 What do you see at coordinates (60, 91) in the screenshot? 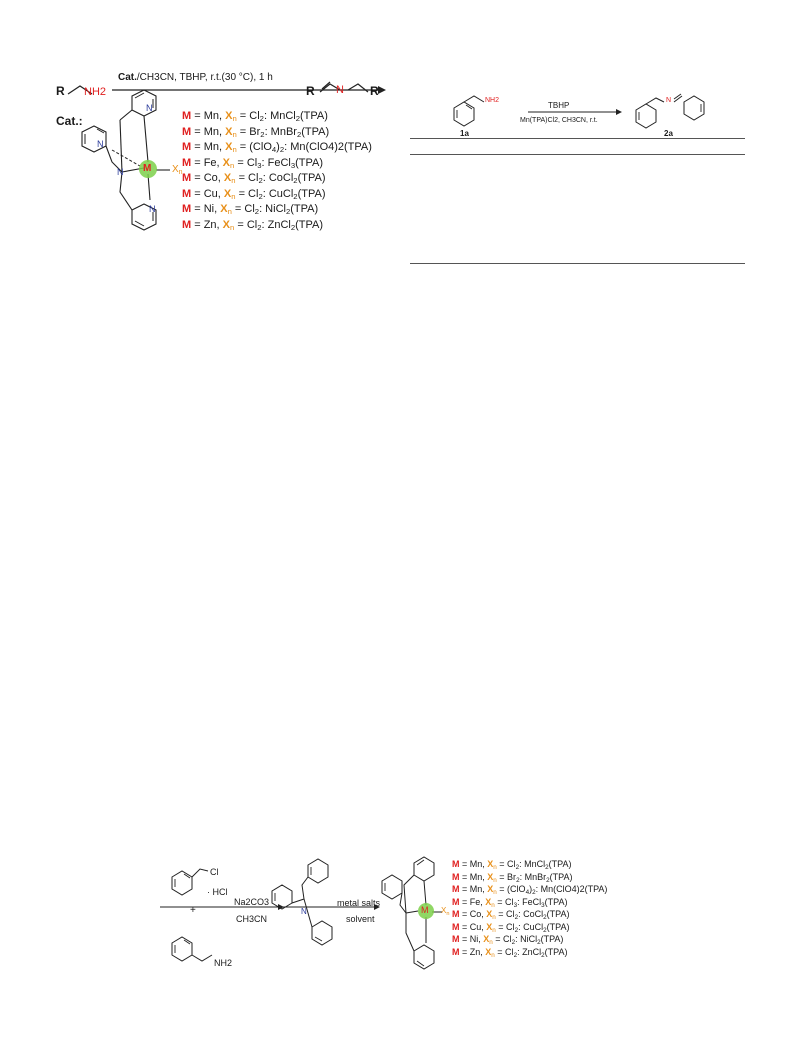
I see `reactant-r: R` at bounding box center [60, 91].